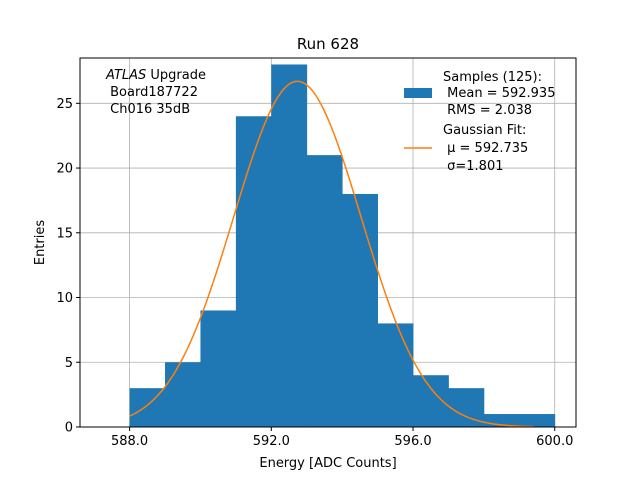 This screenshot has height=480, width=640. I want to click on legend-fit-line-2: μ = 592.735, so click(485, 148).